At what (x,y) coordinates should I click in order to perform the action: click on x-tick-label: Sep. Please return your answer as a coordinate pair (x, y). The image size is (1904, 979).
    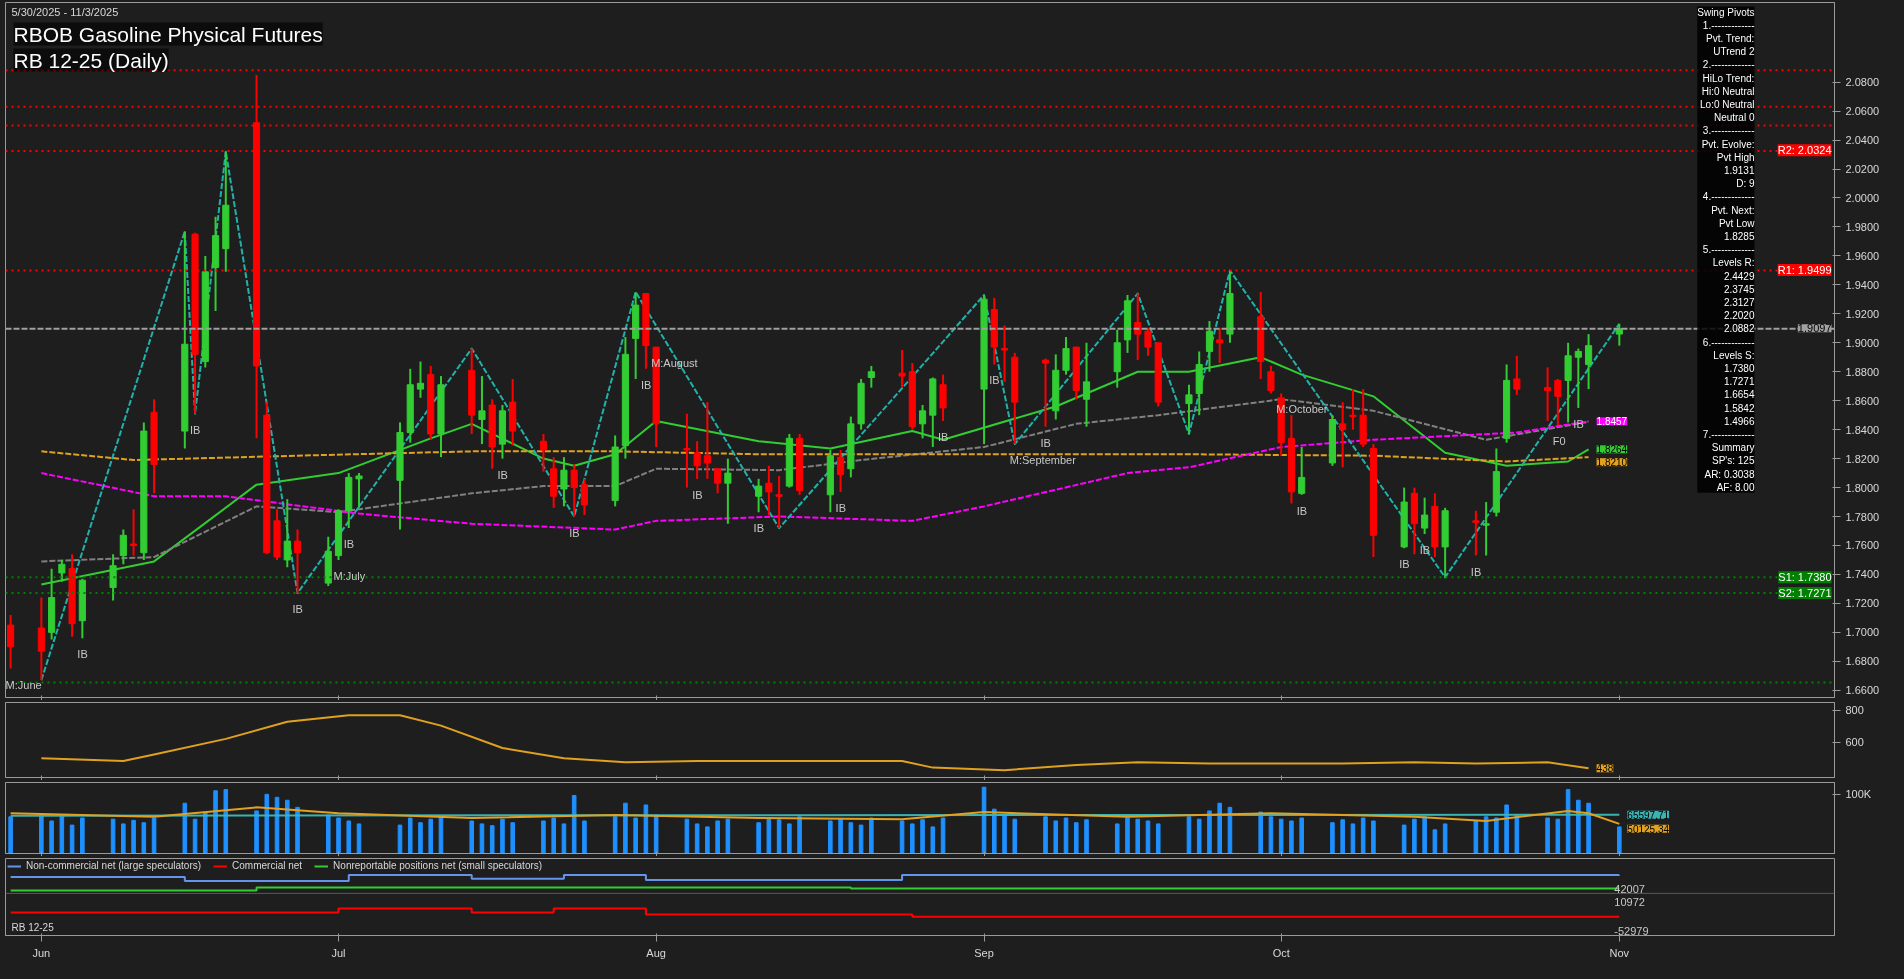
    Looking at the image, I should click on (984, 952).